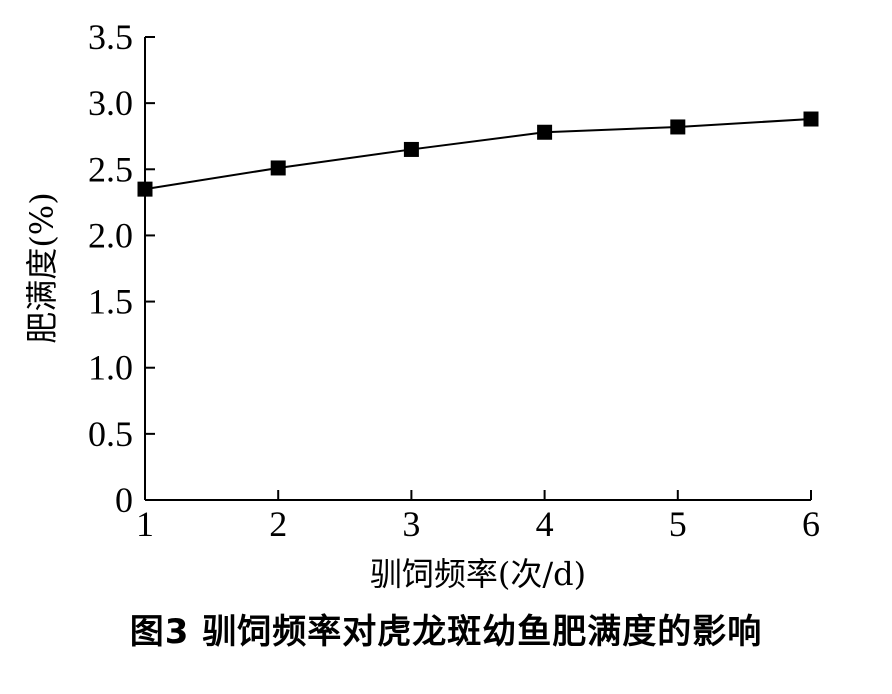  Describe the element at coordinates (478, 574) in the screenshot. I see `x-axis-title: 驯饲频率(次/d)` at that location.